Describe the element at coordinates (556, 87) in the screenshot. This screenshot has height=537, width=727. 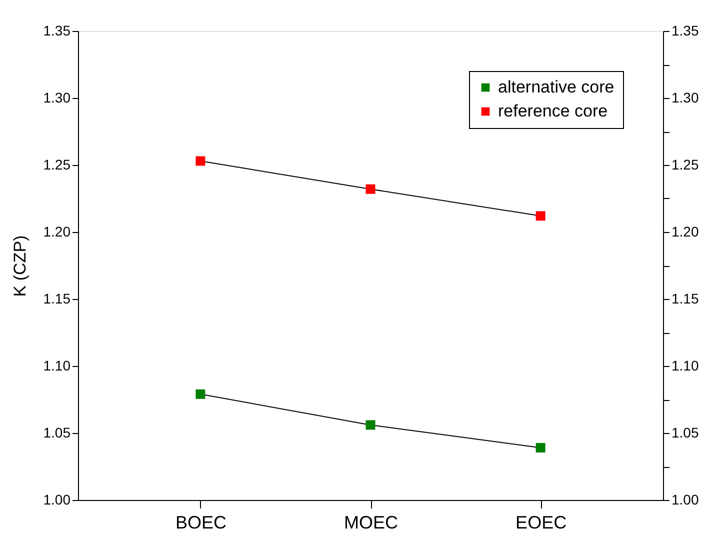
I see `legend-label: alternative core` at that location.